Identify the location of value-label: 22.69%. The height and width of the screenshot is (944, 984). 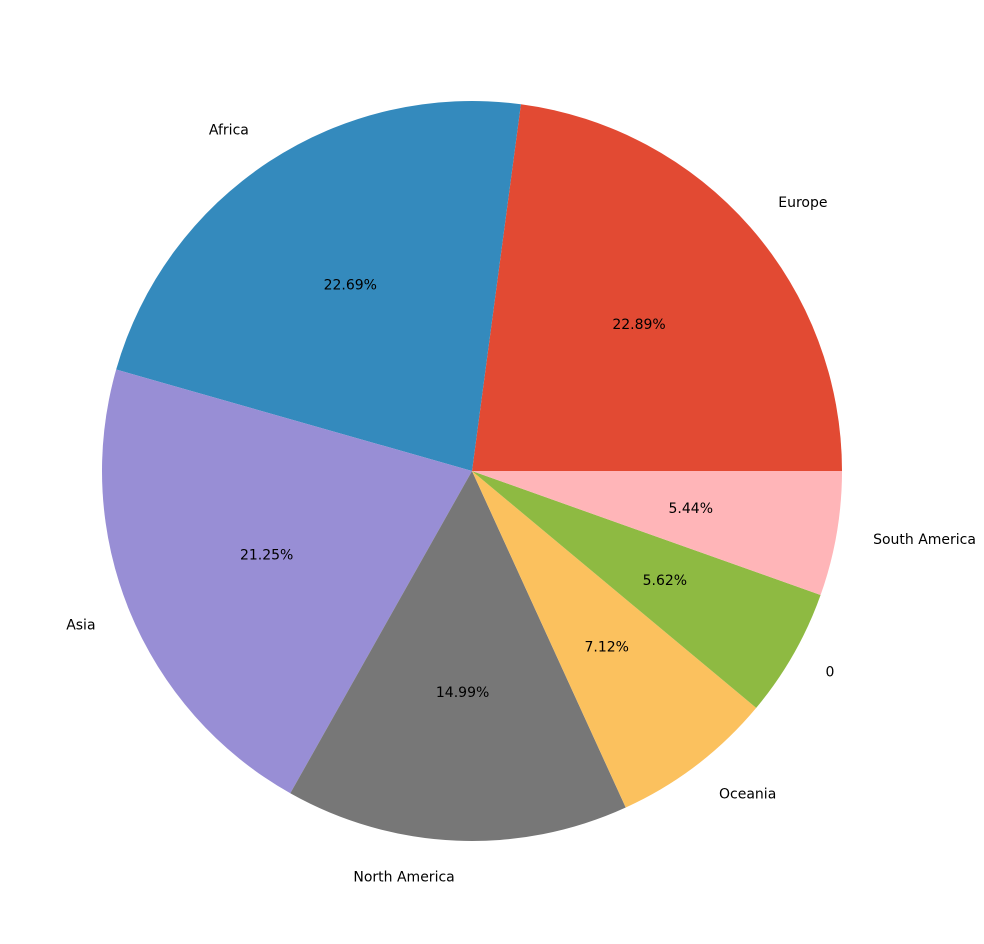
(350, 285).